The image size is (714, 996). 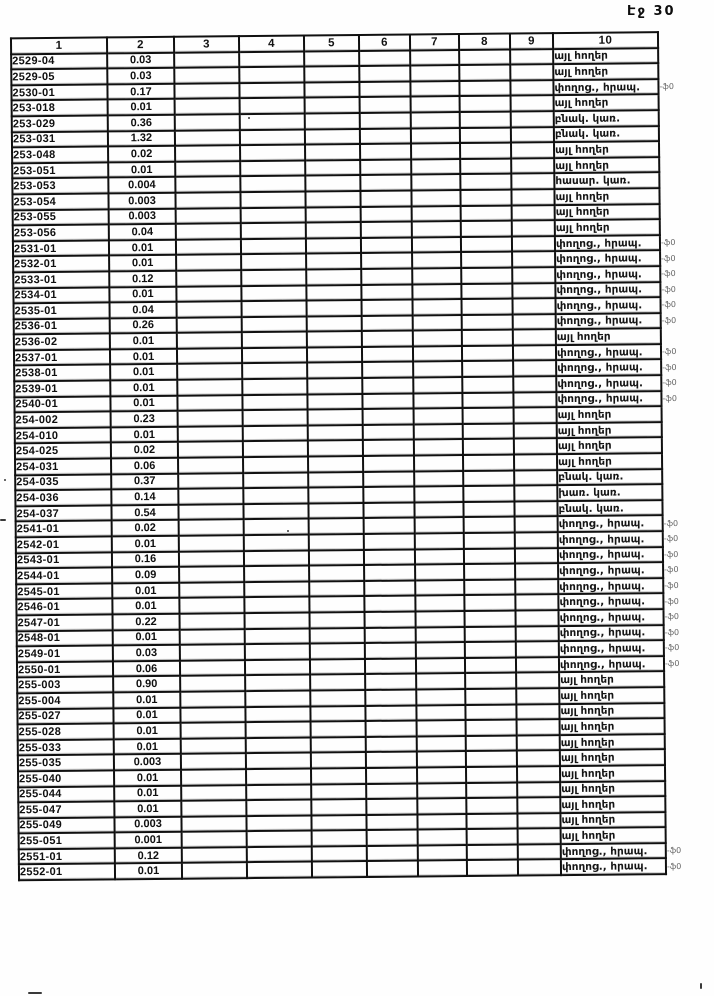 I want to click on parcel-code-cell: 2548-01, so click(x=64, y=638).